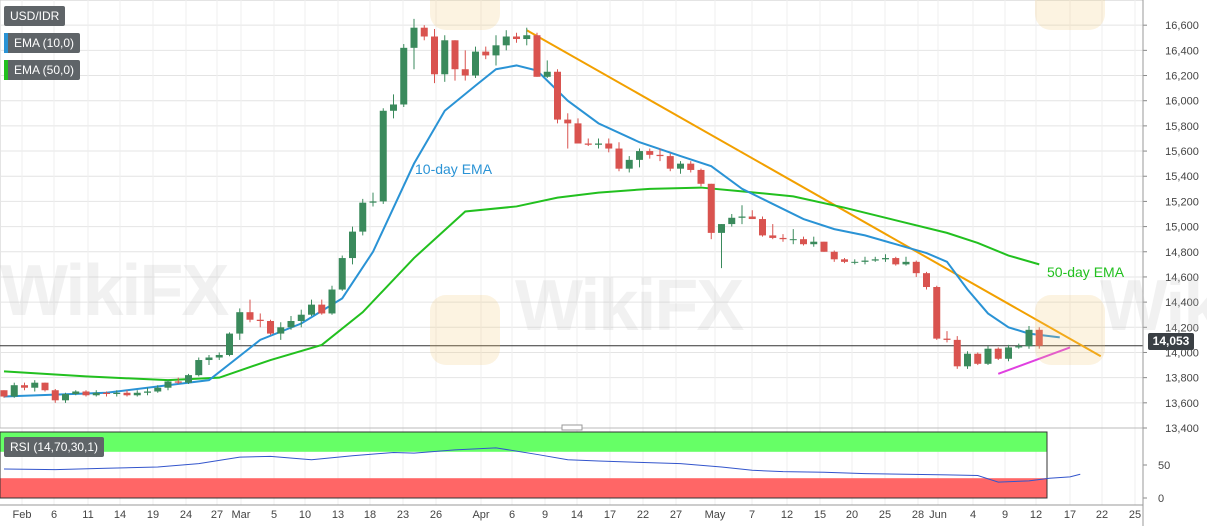  What do you see at coordinates (6, 43) in the screenshot?
I see `ema10-swatch` at bounding box center [6, 43].